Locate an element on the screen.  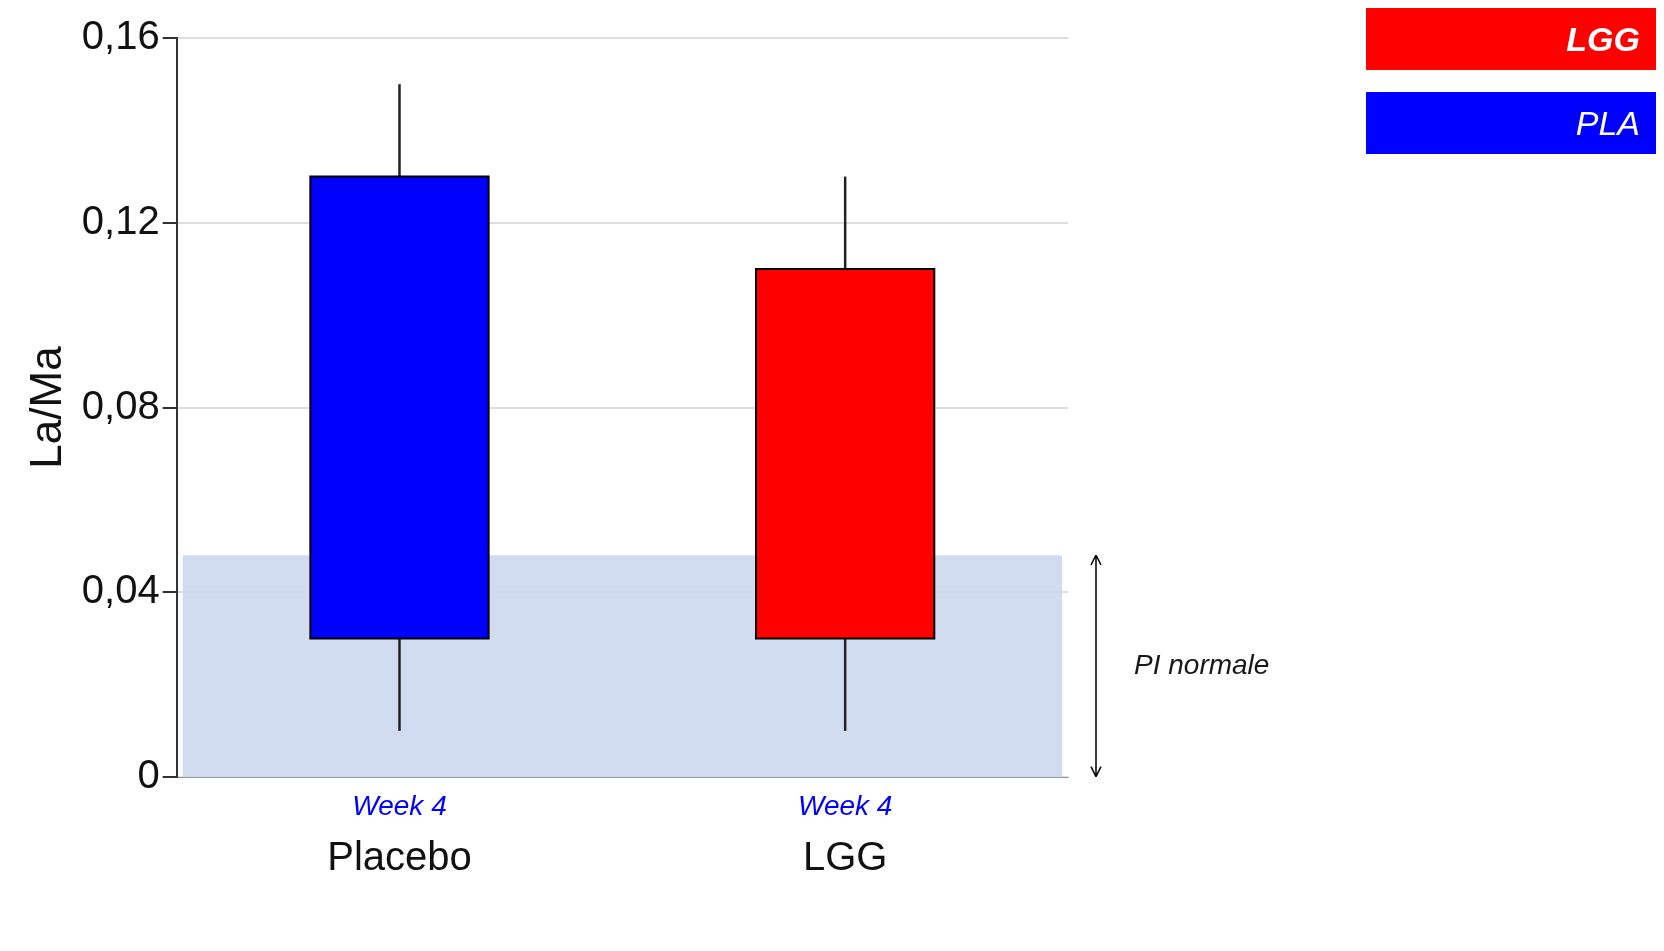
x-tick-label: Placebo is located at coordinates (399, 856).